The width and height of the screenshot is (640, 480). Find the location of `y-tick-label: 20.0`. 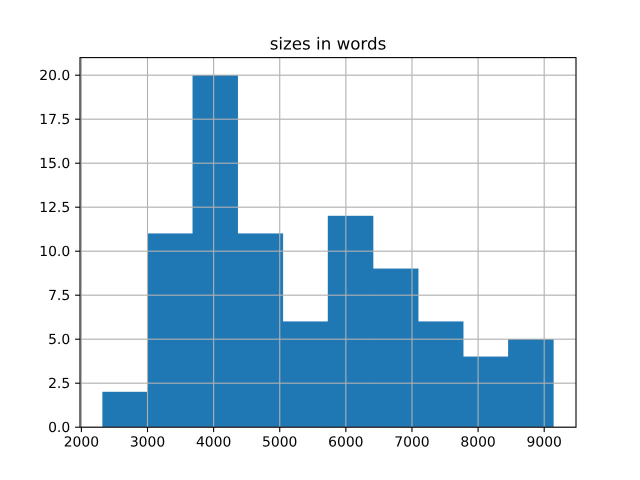

y-tick-label: 20.0 is located at coordinates (54, 76).